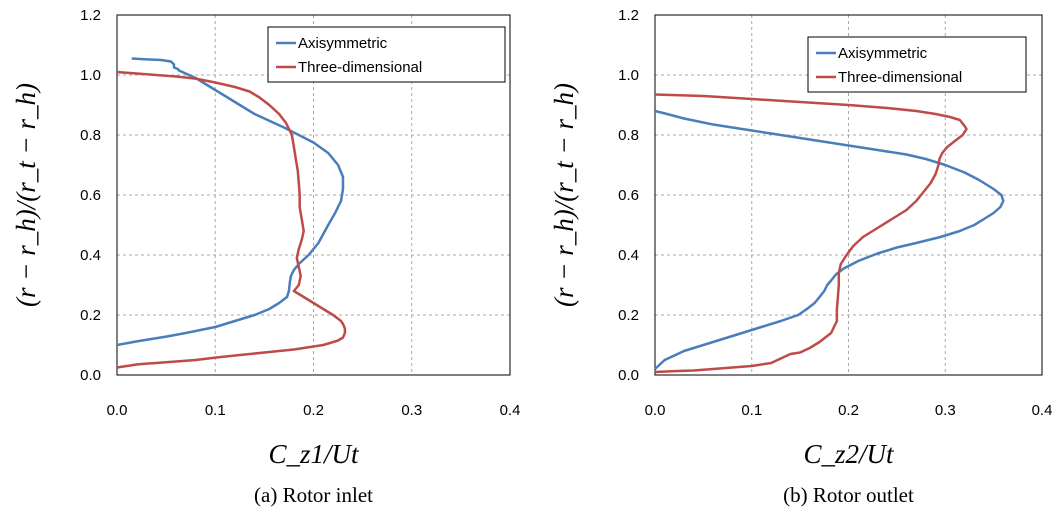 This screenshot has height=516, width=1059. I want to click on series-line-three-dimensional, so click(231, 219).